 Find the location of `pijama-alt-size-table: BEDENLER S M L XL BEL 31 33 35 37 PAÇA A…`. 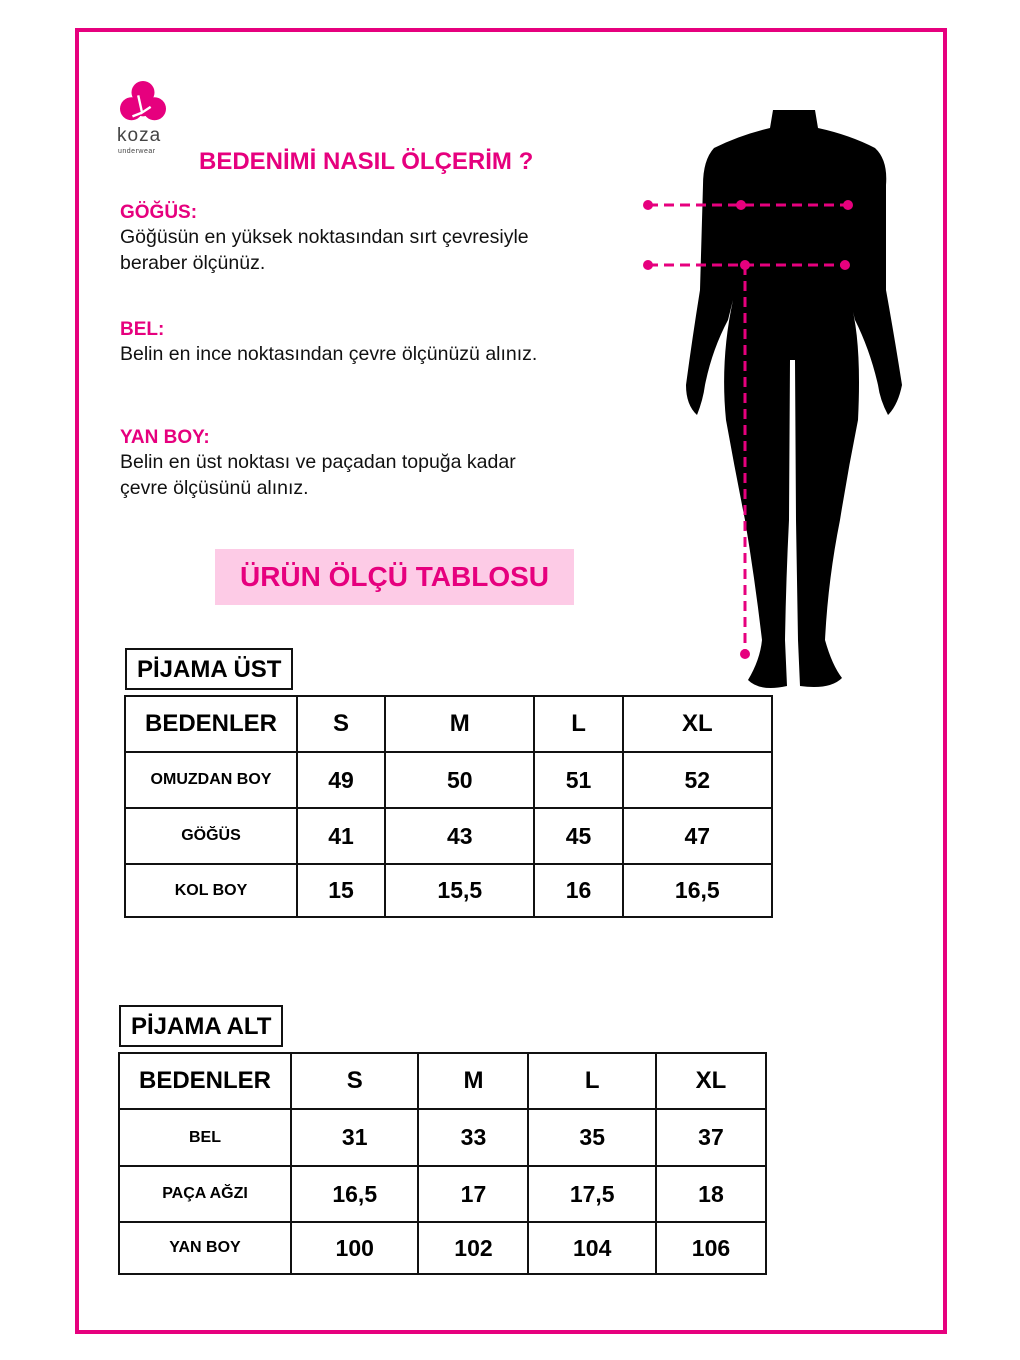

pijama-alt-size-table: BEDENLER S M L XL BEL 31 33 35 37 PAÇA A… is located at coordinates (443, 1163).